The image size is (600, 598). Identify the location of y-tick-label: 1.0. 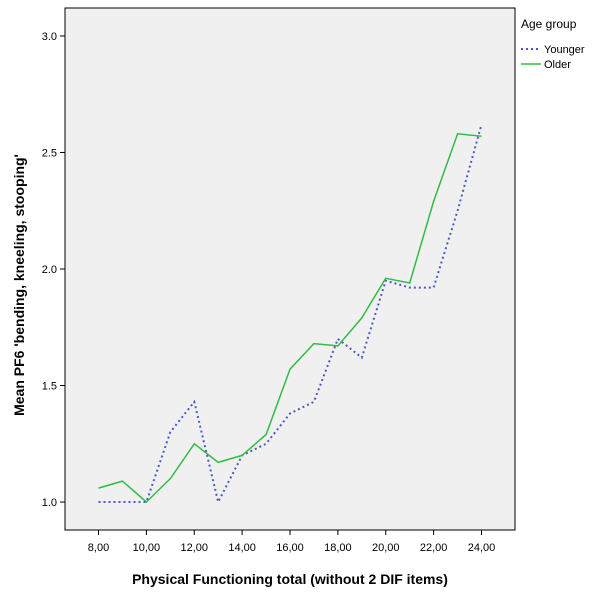
(49, 503).